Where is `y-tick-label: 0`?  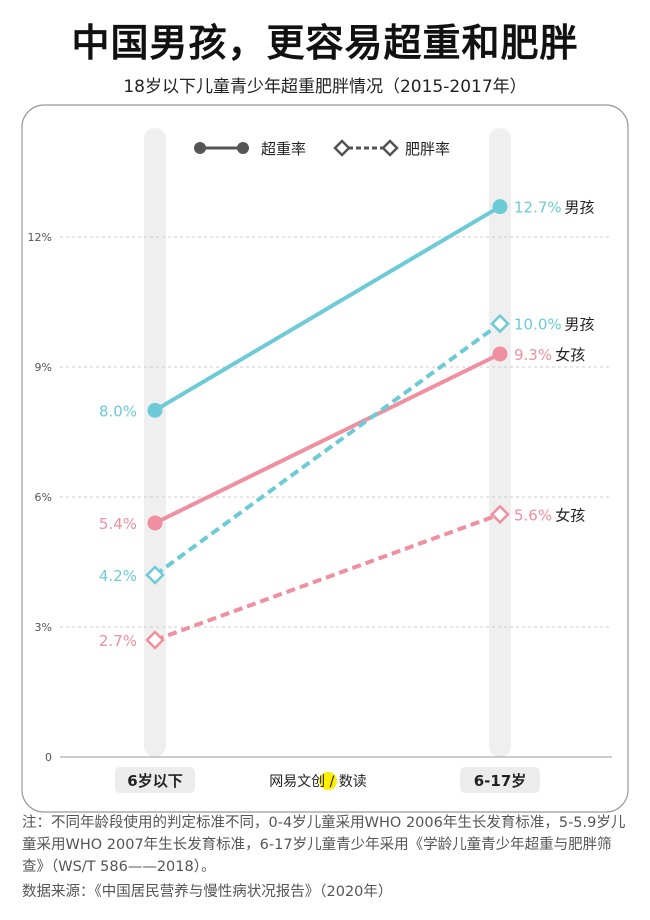
y-tick-label: 0 is located at coordinates (48, 757).